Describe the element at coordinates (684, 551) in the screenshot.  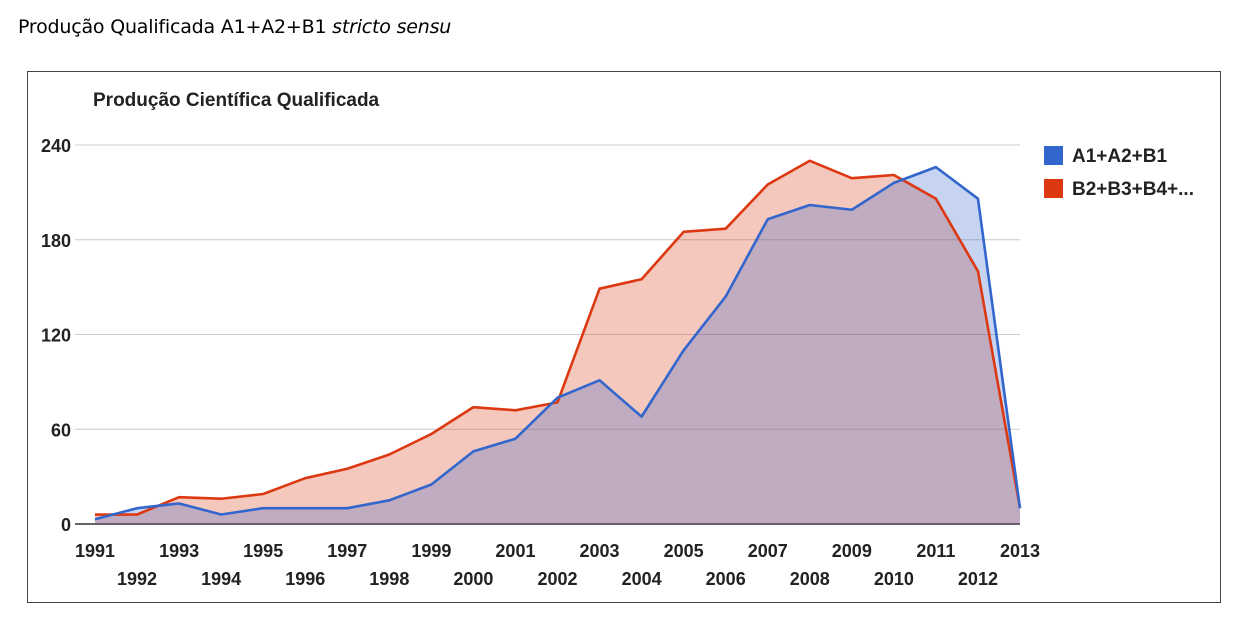
I see `x-tick-label: 2005` at that location.